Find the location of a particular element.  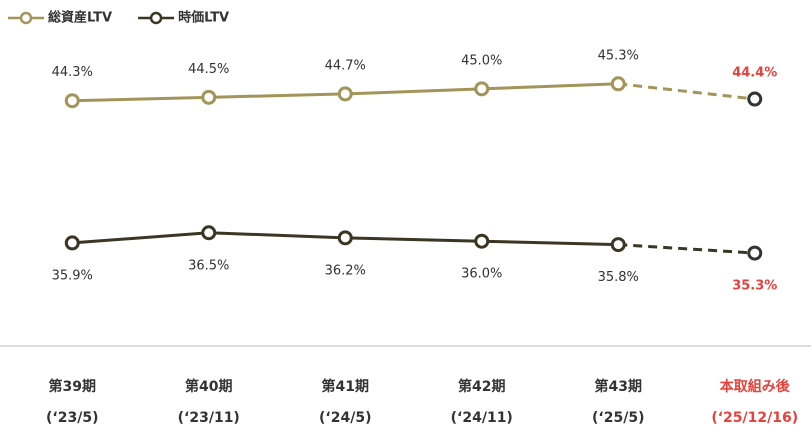

x-tick-label: (‘24/5) is located at coordinates (345, 418).